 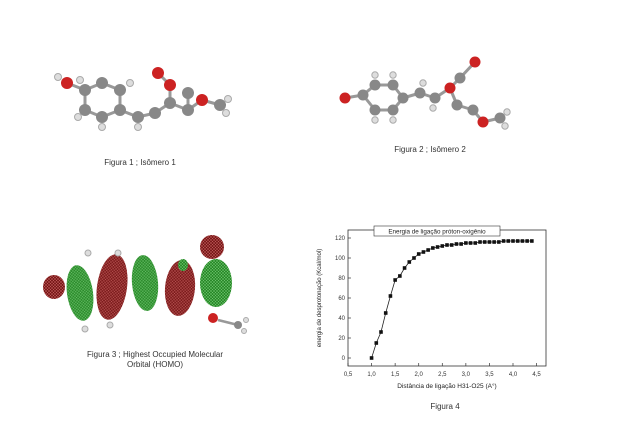 What do you see at coordinates (341, 319) in the screenshot?
I see `y-tick-label: 40` at bounding box center [341, 319].